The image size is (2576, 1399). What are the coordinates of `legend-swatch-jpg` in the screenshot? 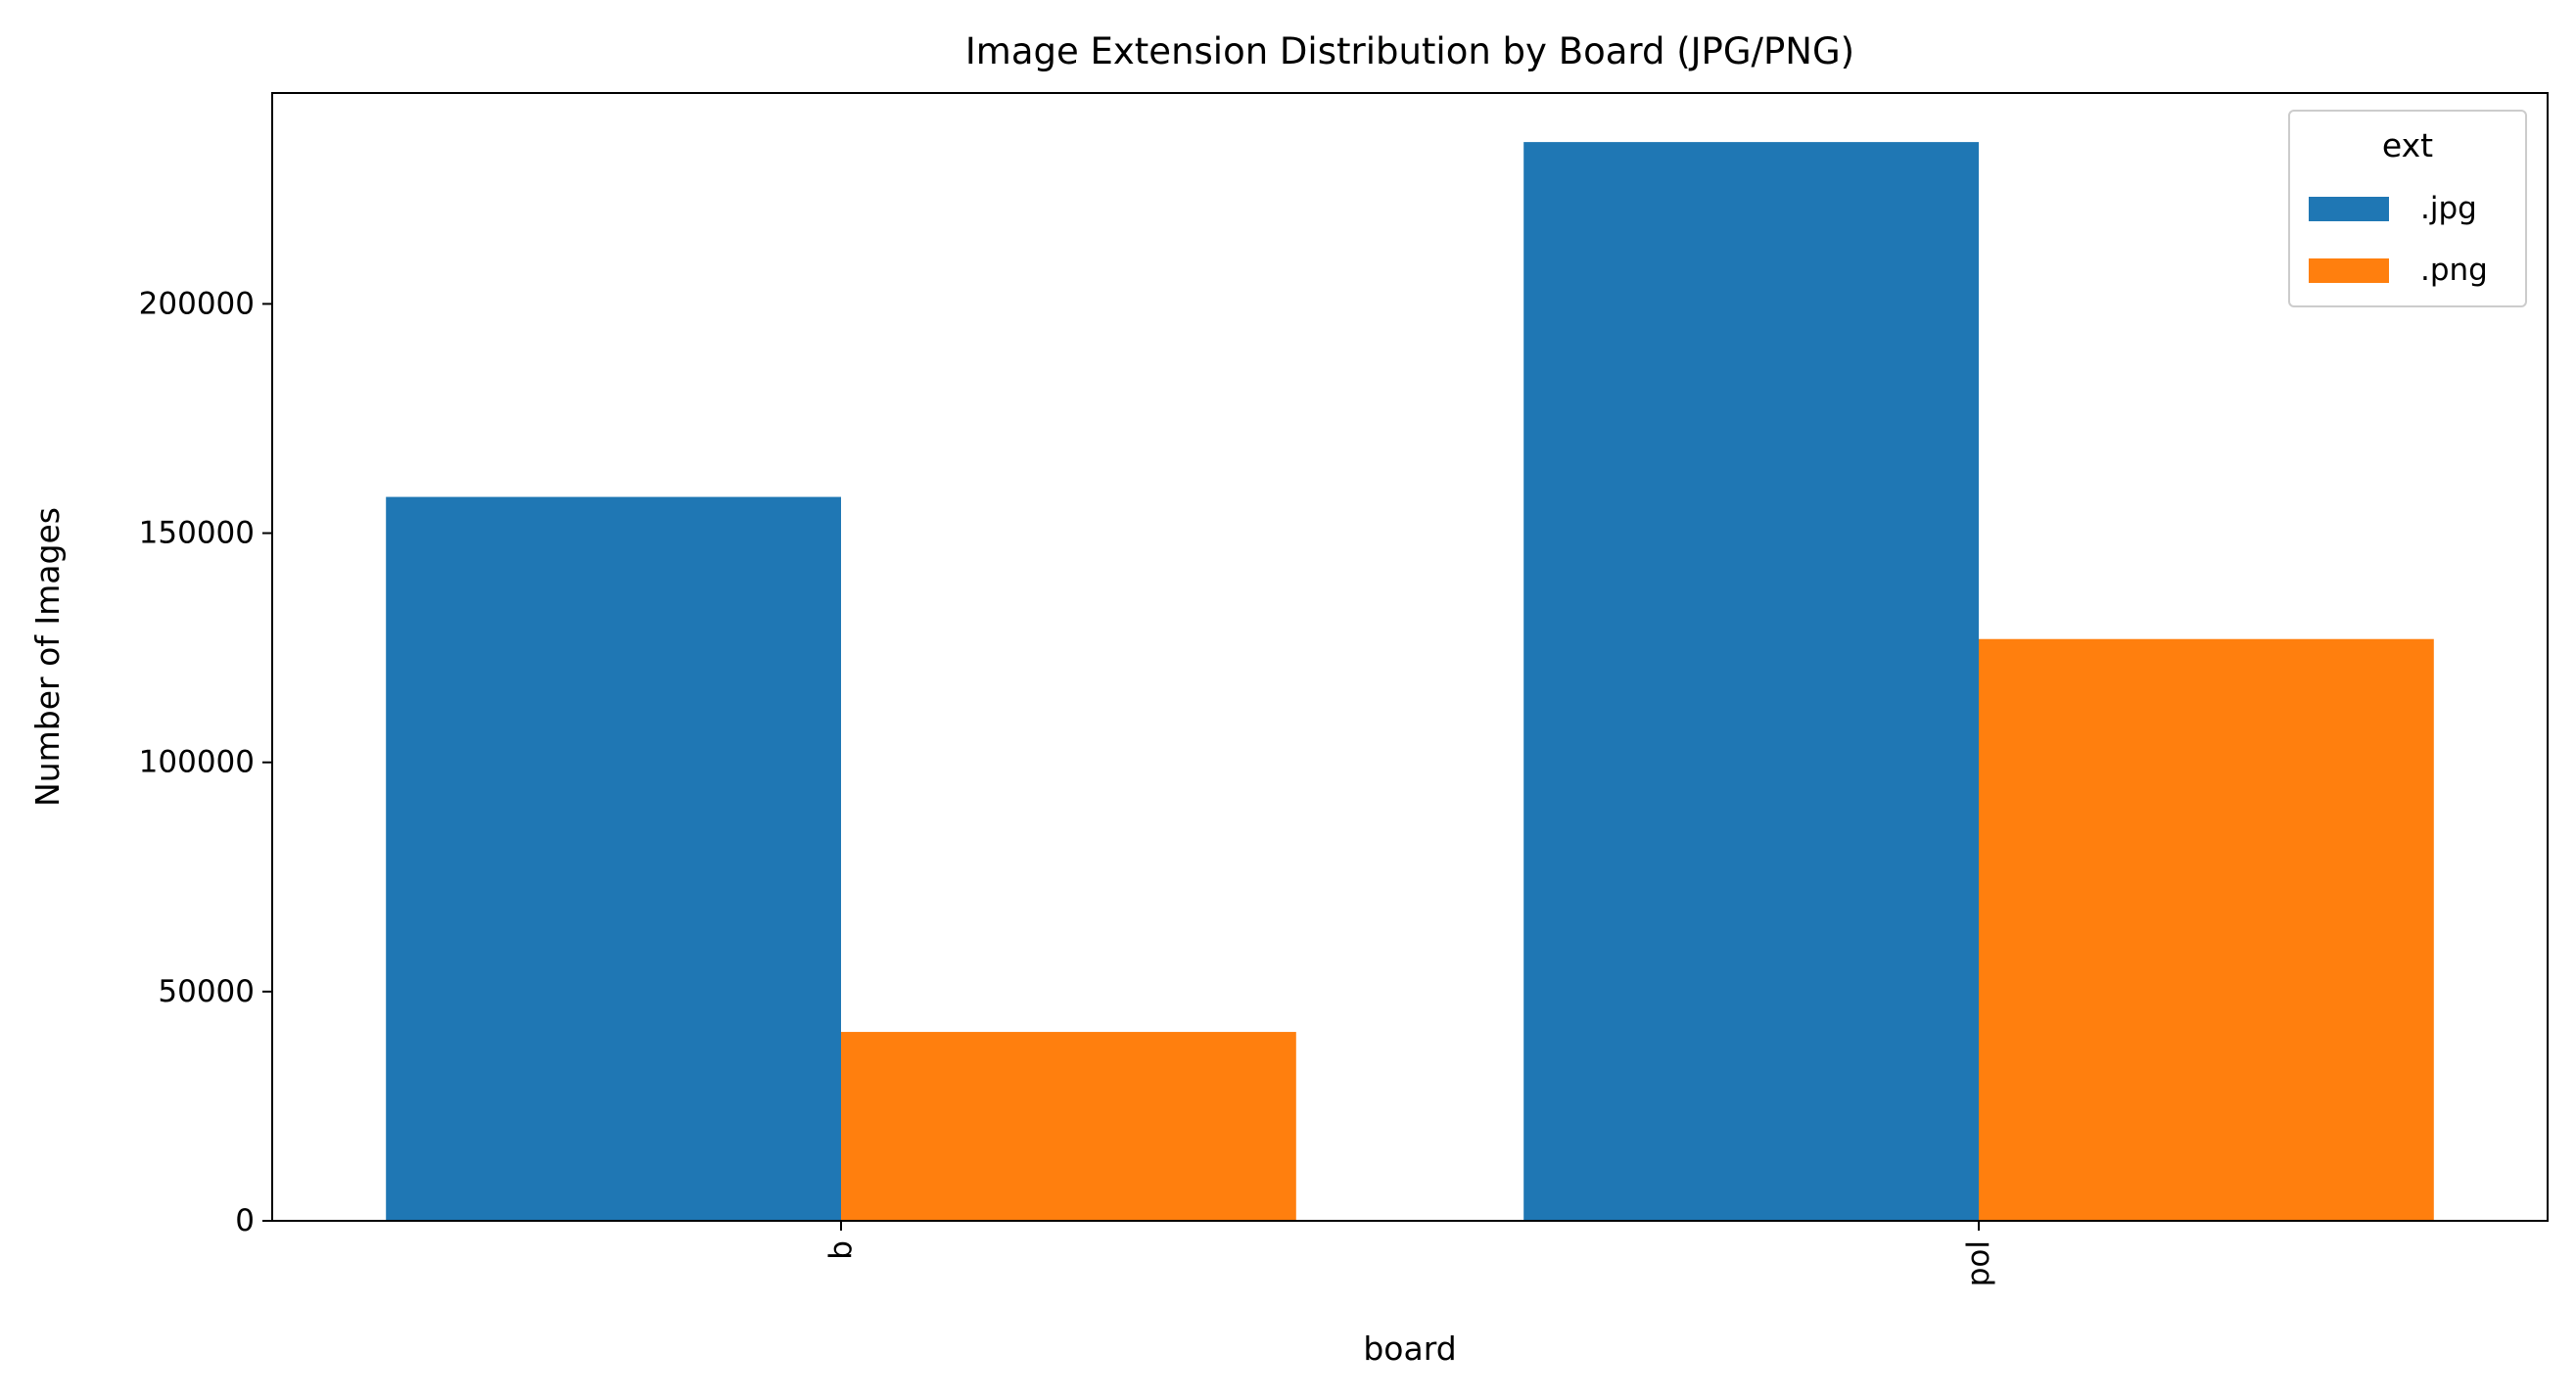 It's located at (2349, 209).